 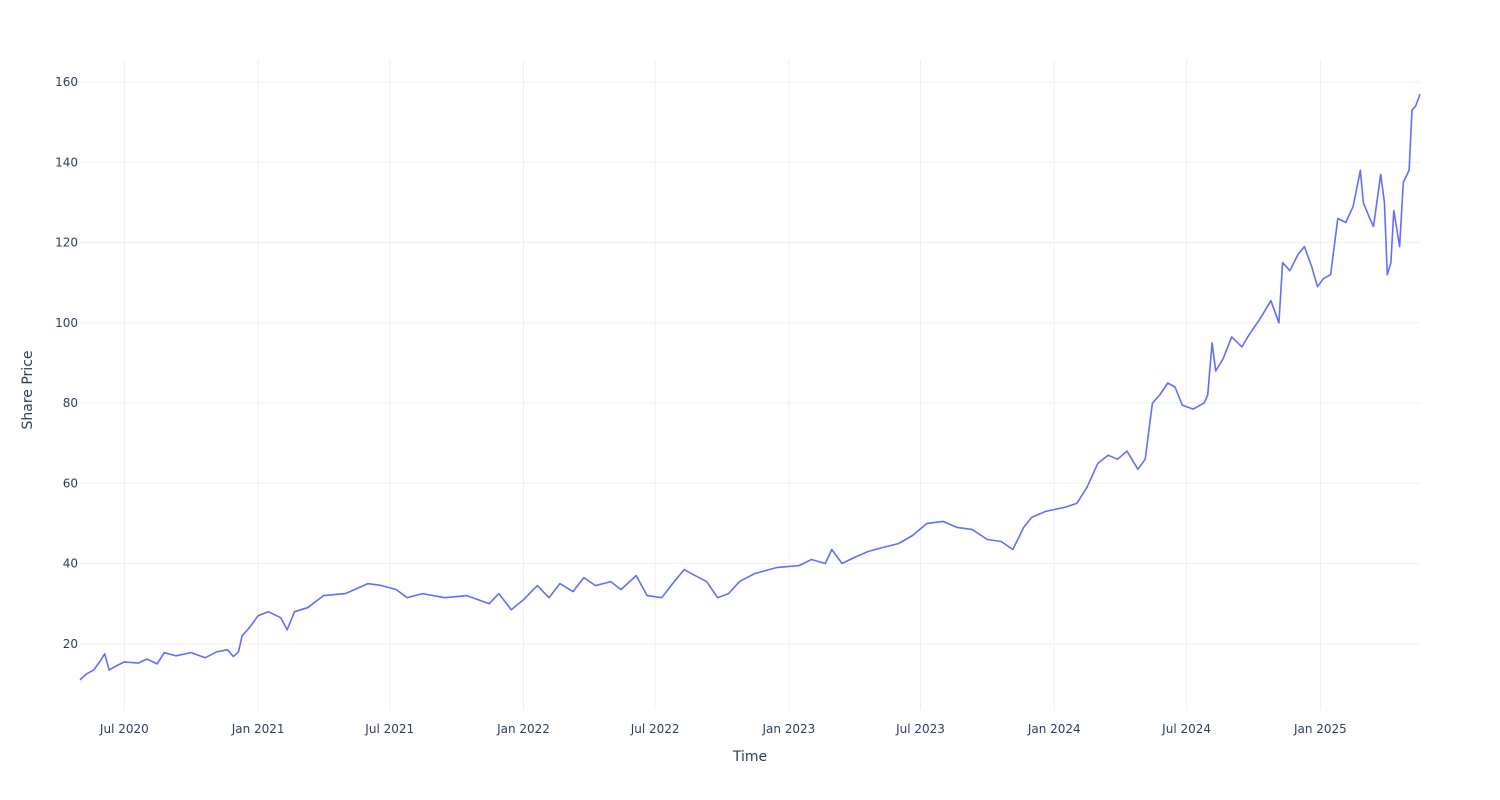 I want to click on y-tick-label: 80, so click(x=70, y=403).